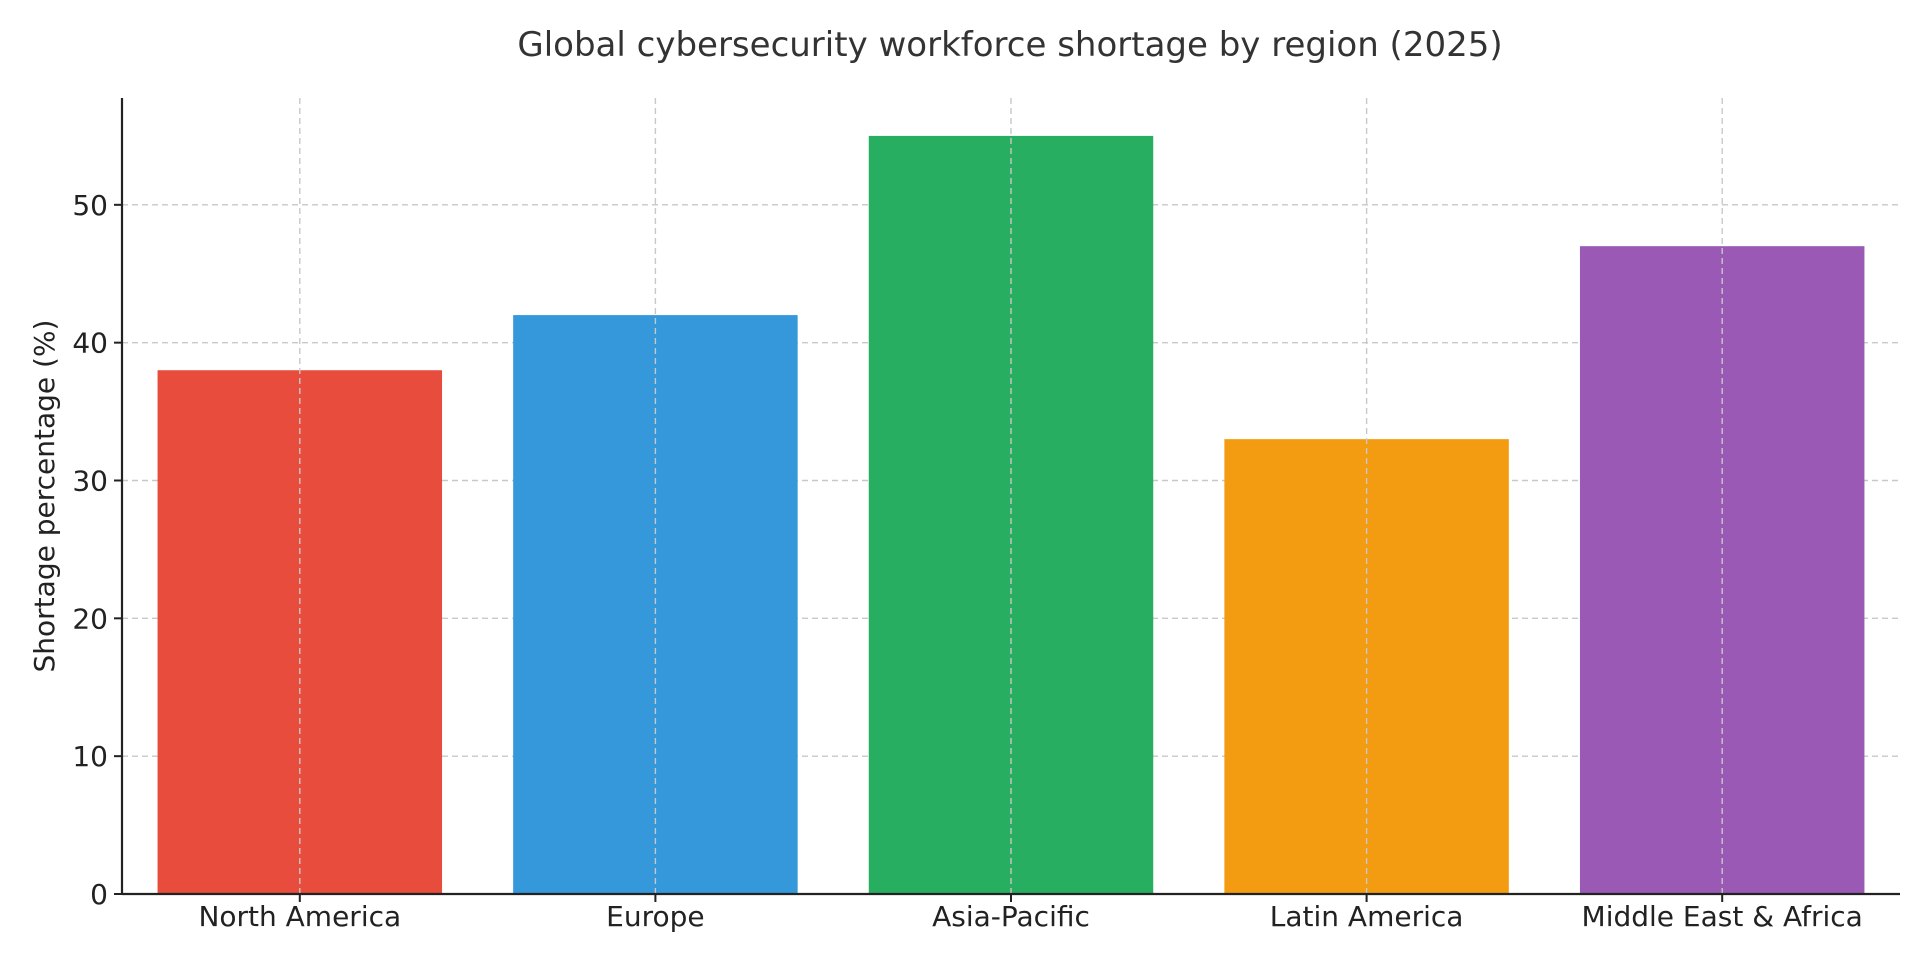 The width and height of the screenshot is (1920, 960). I want to click on y-tick-label: 20, so click(90, 618).